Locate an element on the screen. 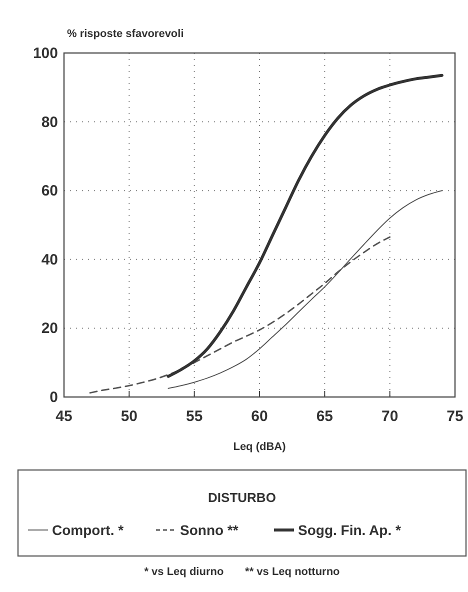  text: * vs Leq diurno ** vs Leq notturno is located at coordinates (242, 572).